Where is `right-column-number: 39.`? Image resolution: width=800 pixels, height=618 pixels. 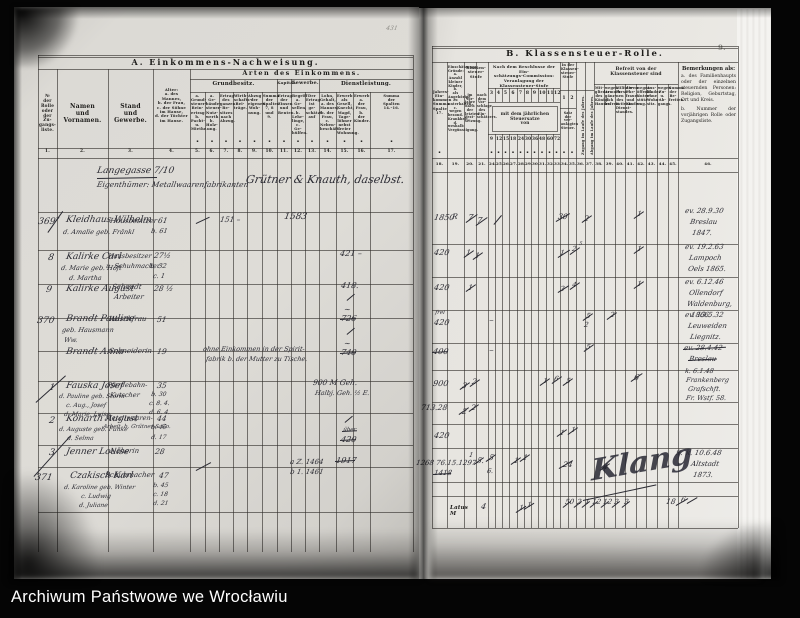
right-column-number: 39. is located at coordinates (609, 163).